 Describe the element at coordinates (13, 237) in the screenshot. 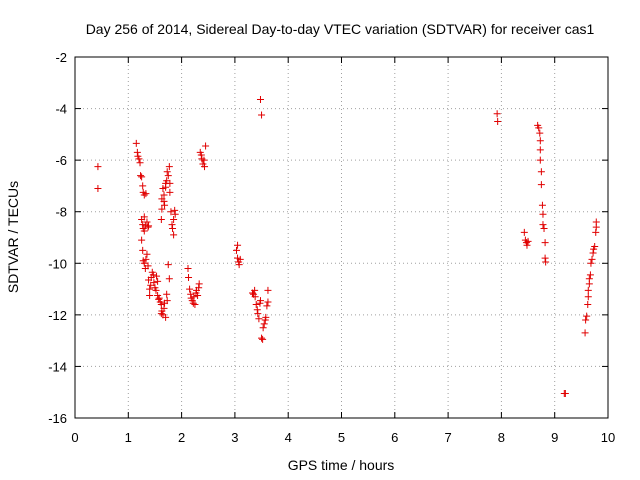

I see `y-axis-label: SDTVAR / TECUs` at that location.